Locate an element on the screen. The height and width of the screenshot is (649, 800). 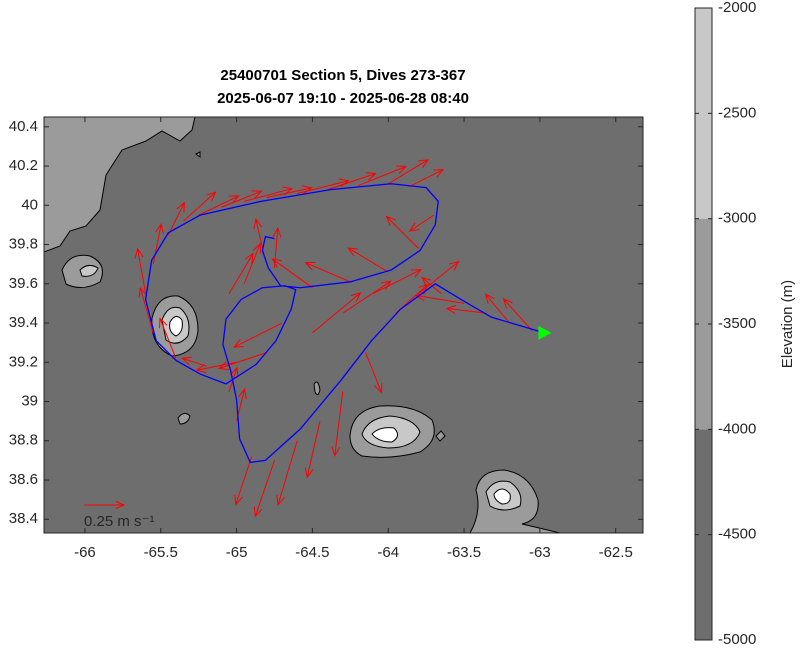
colorbar-label: Elevation (m) is located at coordinates (787, 324).